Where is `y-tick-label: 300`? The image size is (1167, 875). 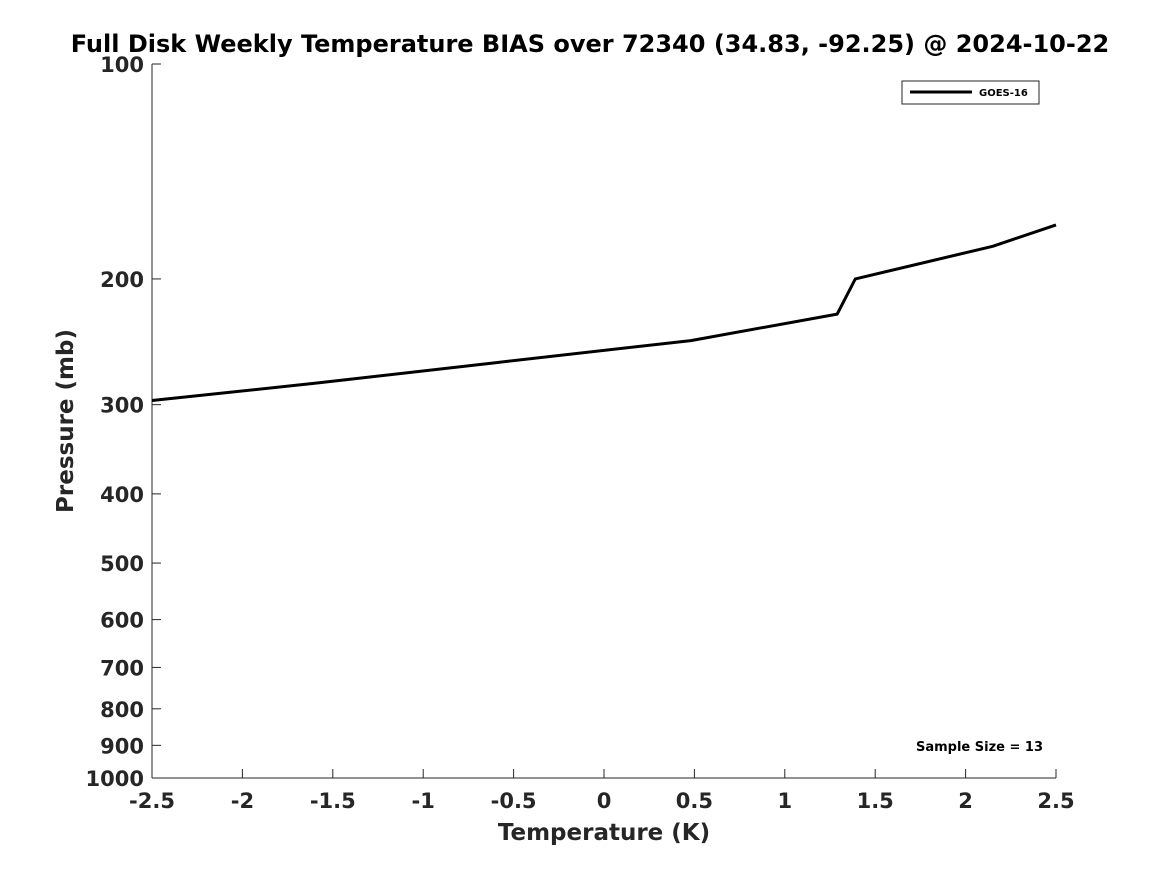 y-tick-label: 300 is located at coordinates (122, 406).